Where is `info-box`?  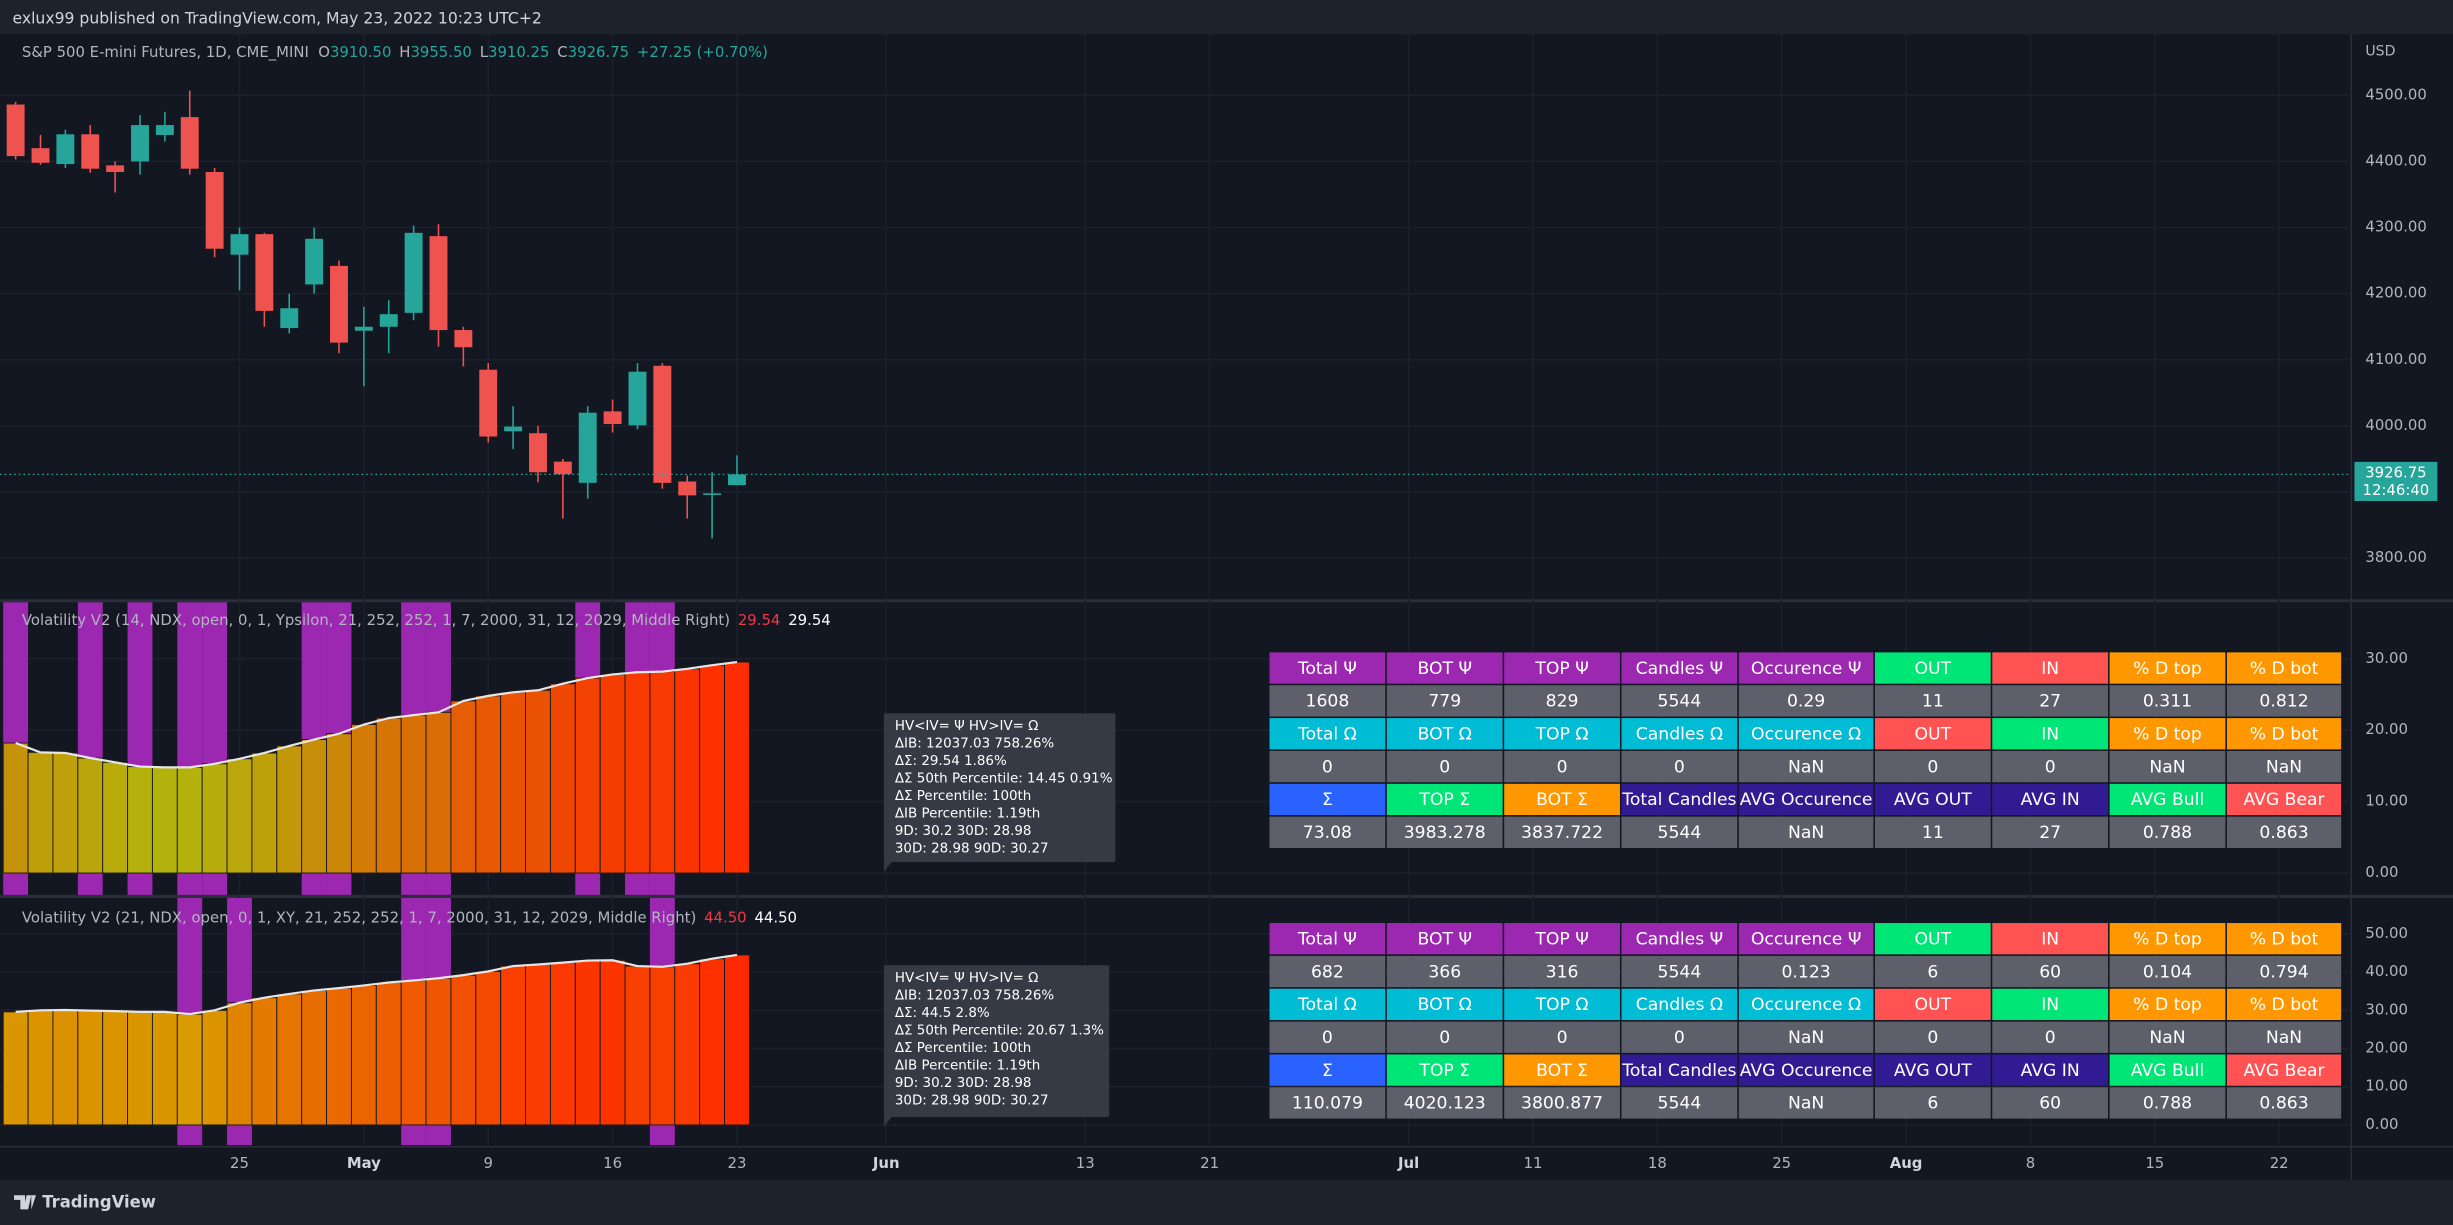 info-box is located at coordinates (999, 788).